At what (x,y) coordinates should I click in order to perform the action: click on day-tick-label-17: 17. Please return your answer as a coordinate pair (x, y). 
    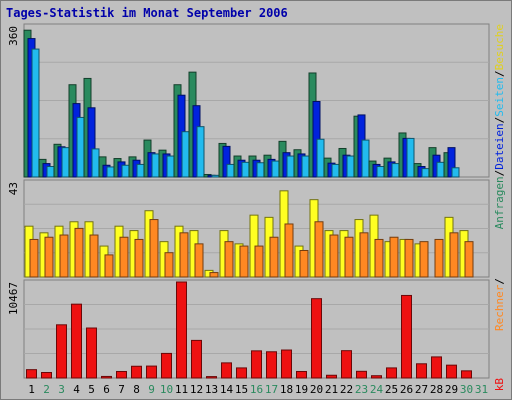
    Looking at the image, I should click on (271, 389).